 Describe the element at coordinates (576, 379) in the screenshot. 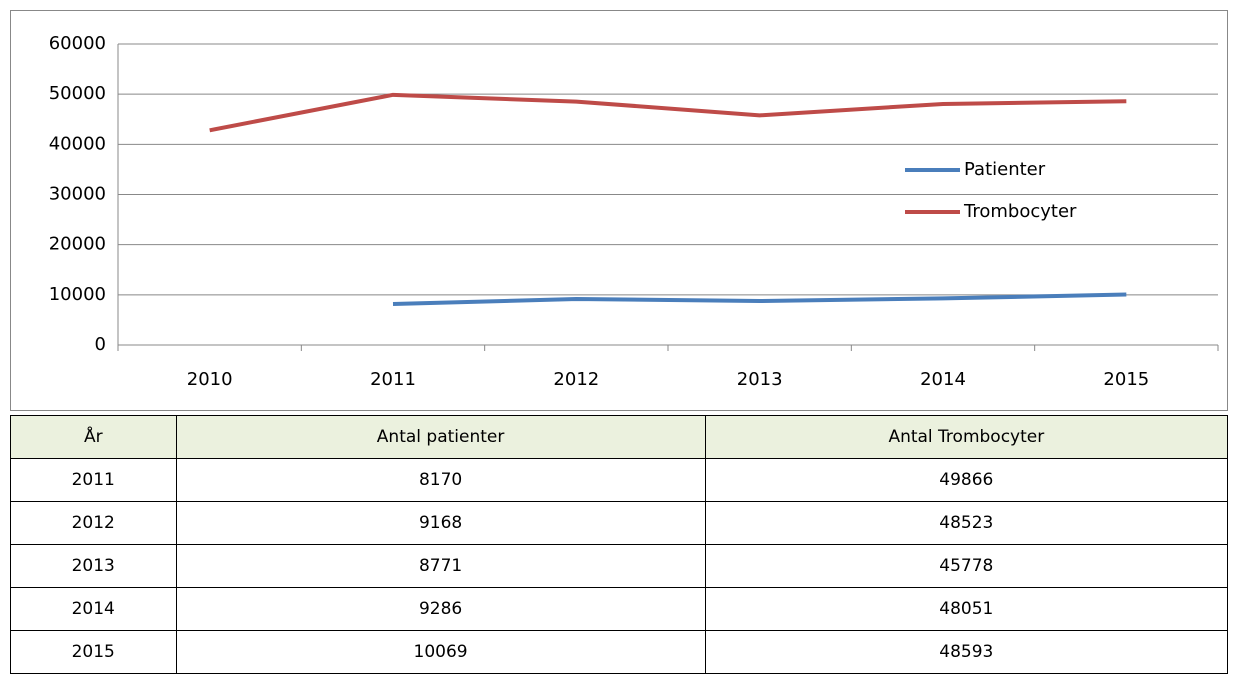

I see `x-tick-label: 2012` at that location.